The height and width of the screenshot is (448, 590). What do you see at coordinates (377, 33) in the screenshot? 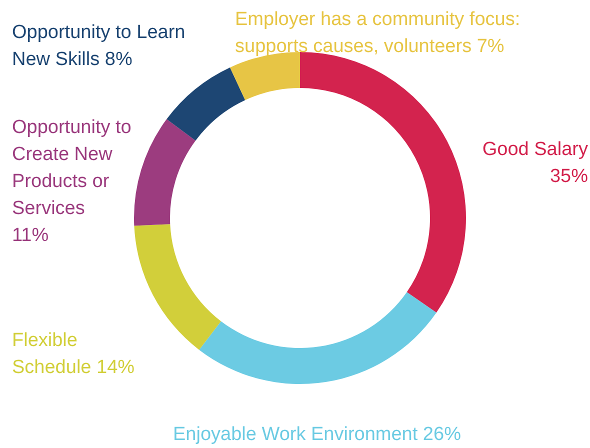
I see `slice-label: Employer has a community focus: supports causes, volunteers 7%` at bounding box center [377, 33].